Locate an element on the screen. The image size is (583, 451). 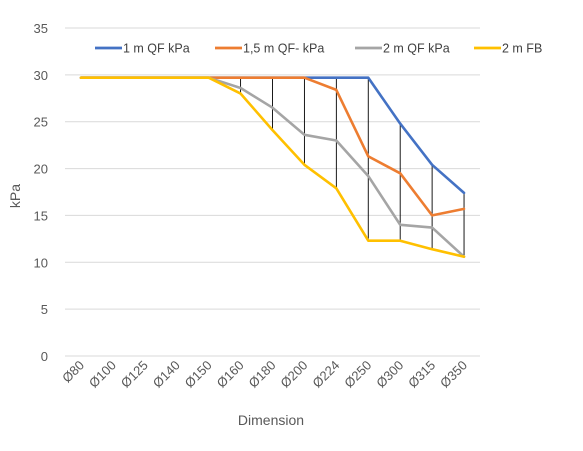
x-tick-label: Ø315 is located at coordinates (421, 374).